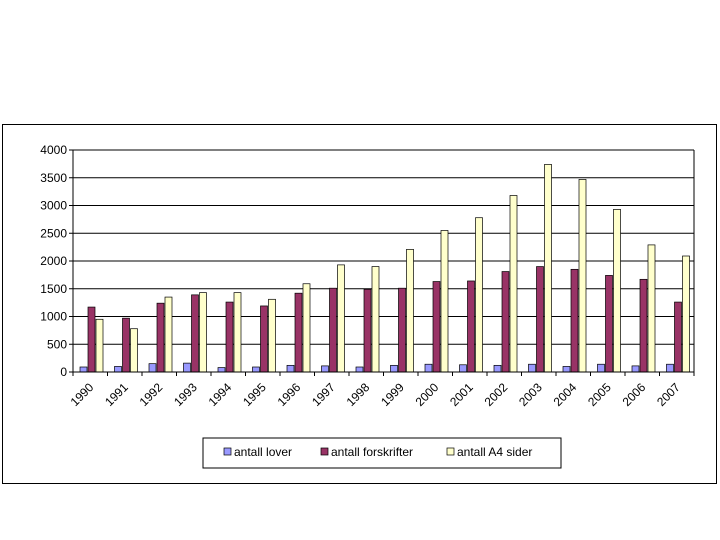 Image resolution: width=720 pixels, height=540 pixels. Describe the element at coordinates (134, 350) in the screenshot. I see `bar-antall-a4-sider-1991` at that location.